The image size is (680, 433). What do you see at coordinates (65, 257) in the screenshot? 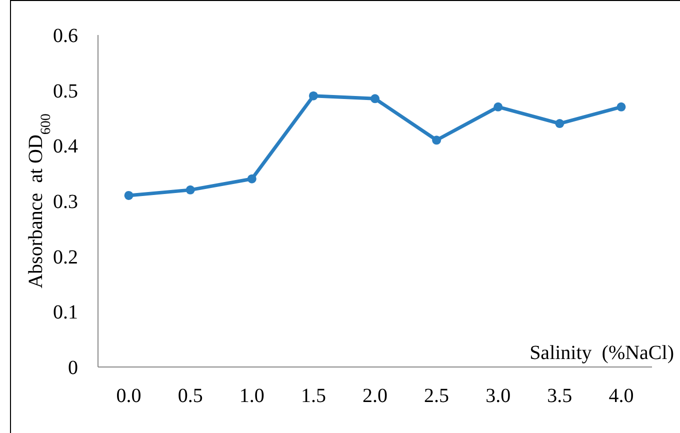
I see `y-tick-label: 0.2` at bounding box center [65, 257].